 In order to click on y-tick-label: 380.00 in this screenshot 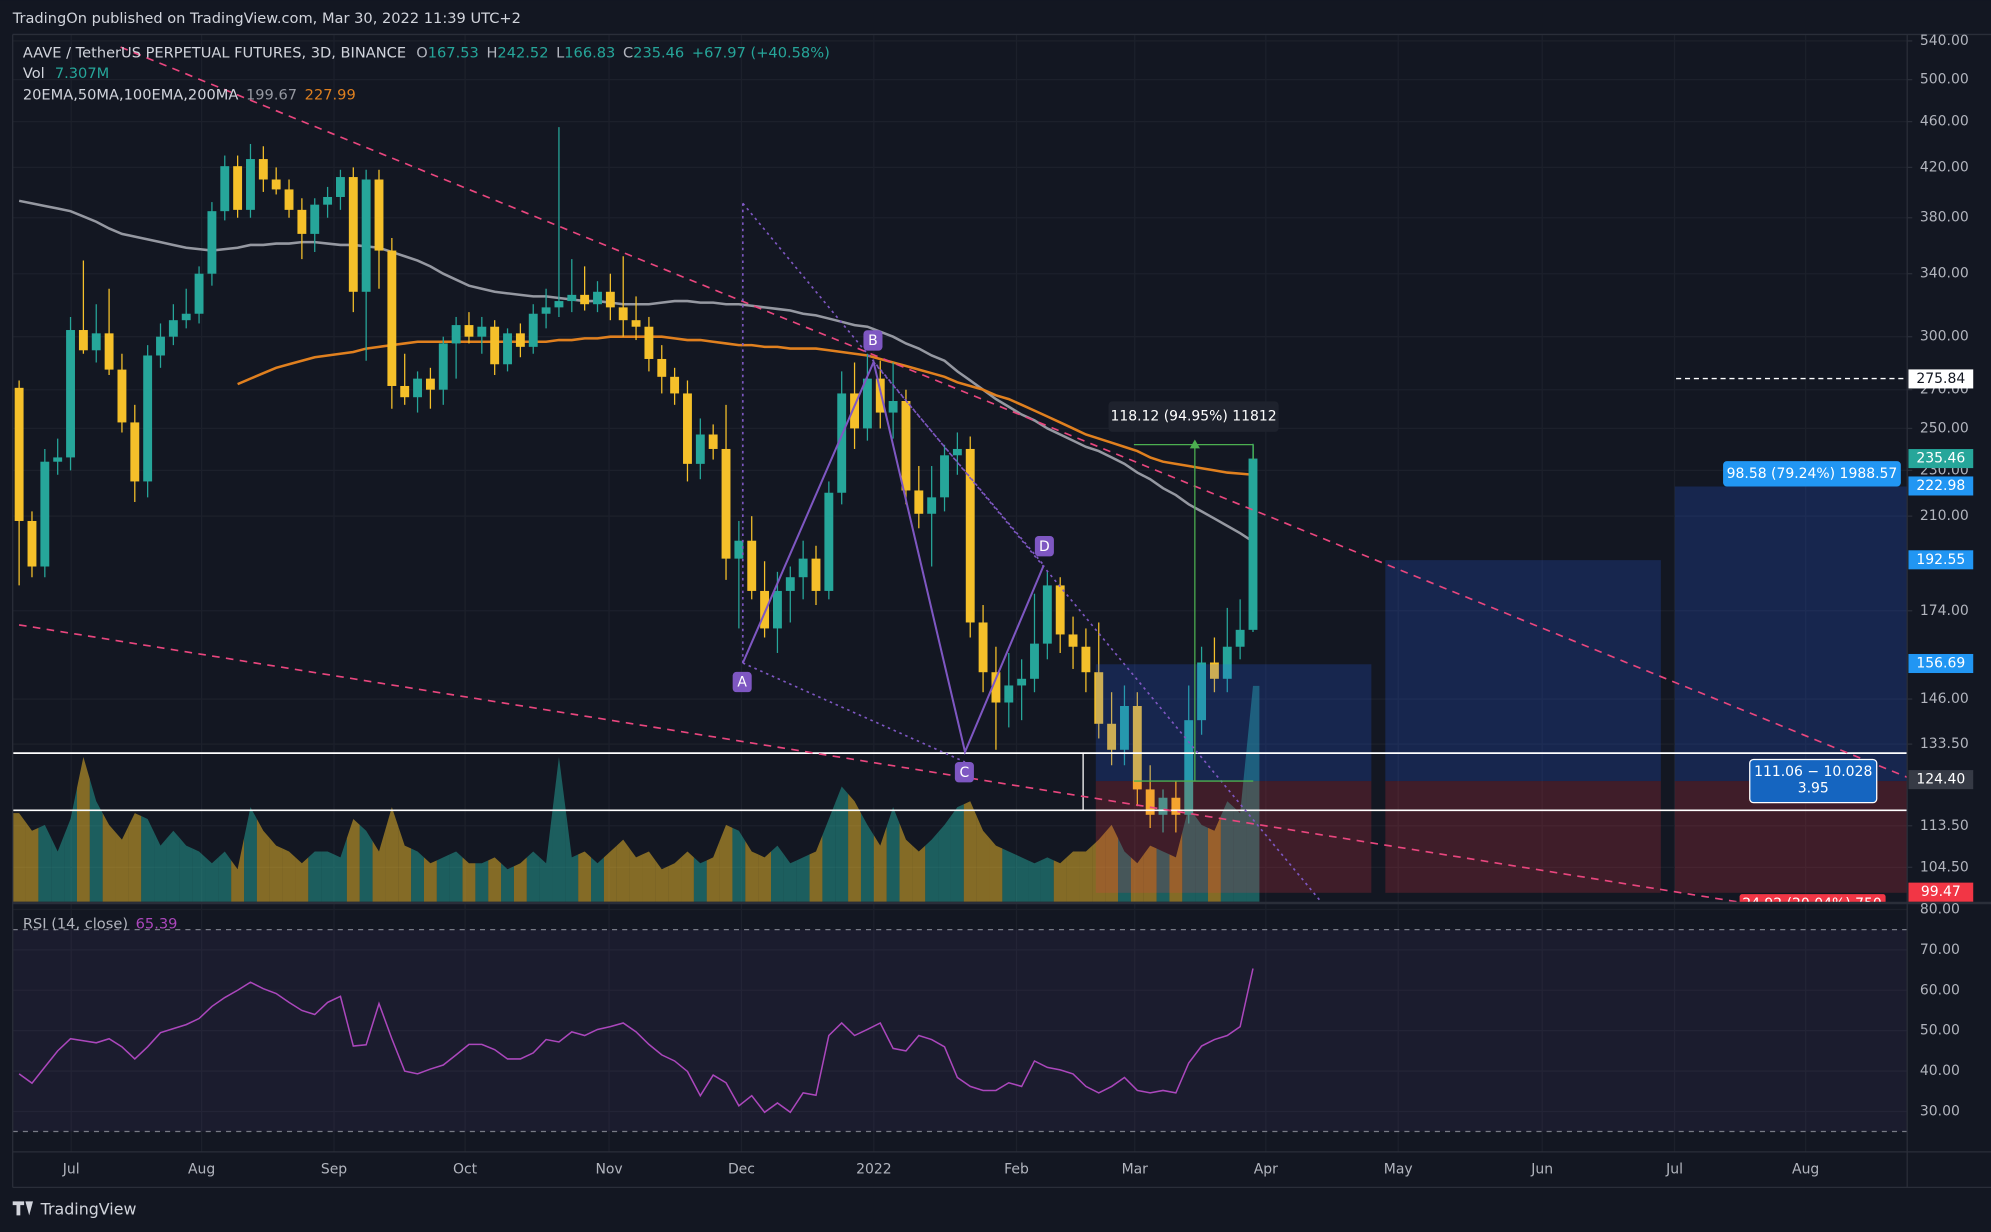, I will do `click(1944, 218)`.